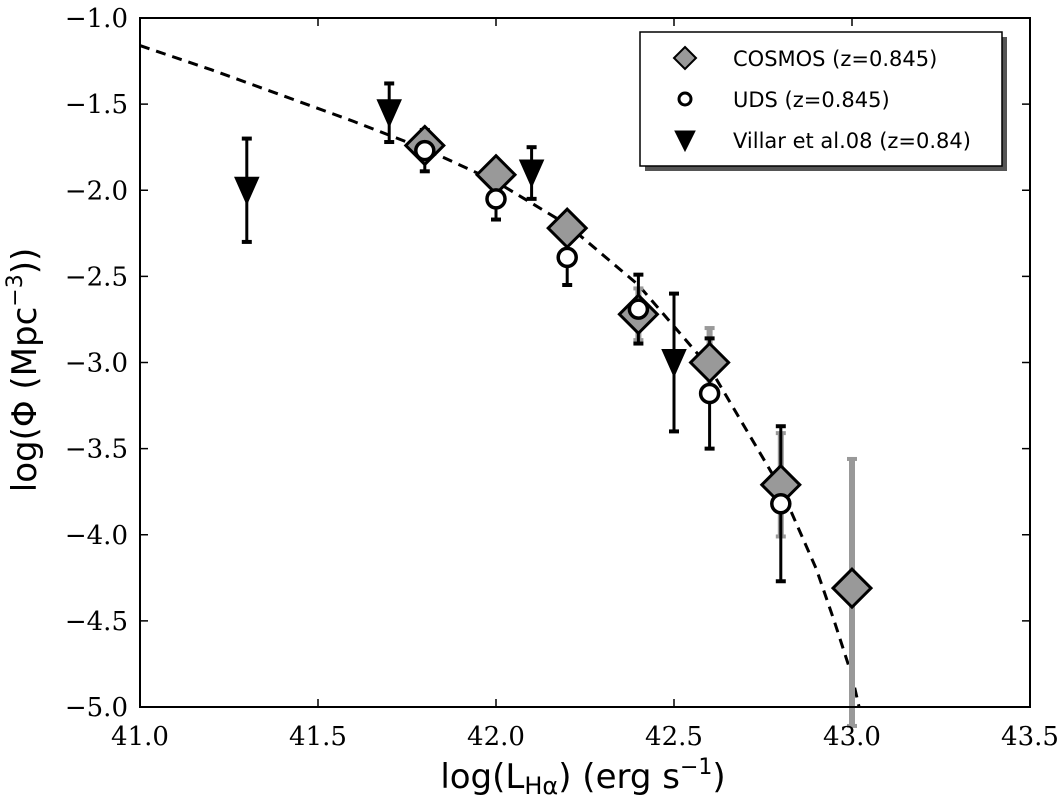 The image size is (1061, 803). What do you see at coordinates (24, 370) in the screenshot?
I see `y-axis-label: log(Φ (Mpc−3))` at bounding box center [24, 370].